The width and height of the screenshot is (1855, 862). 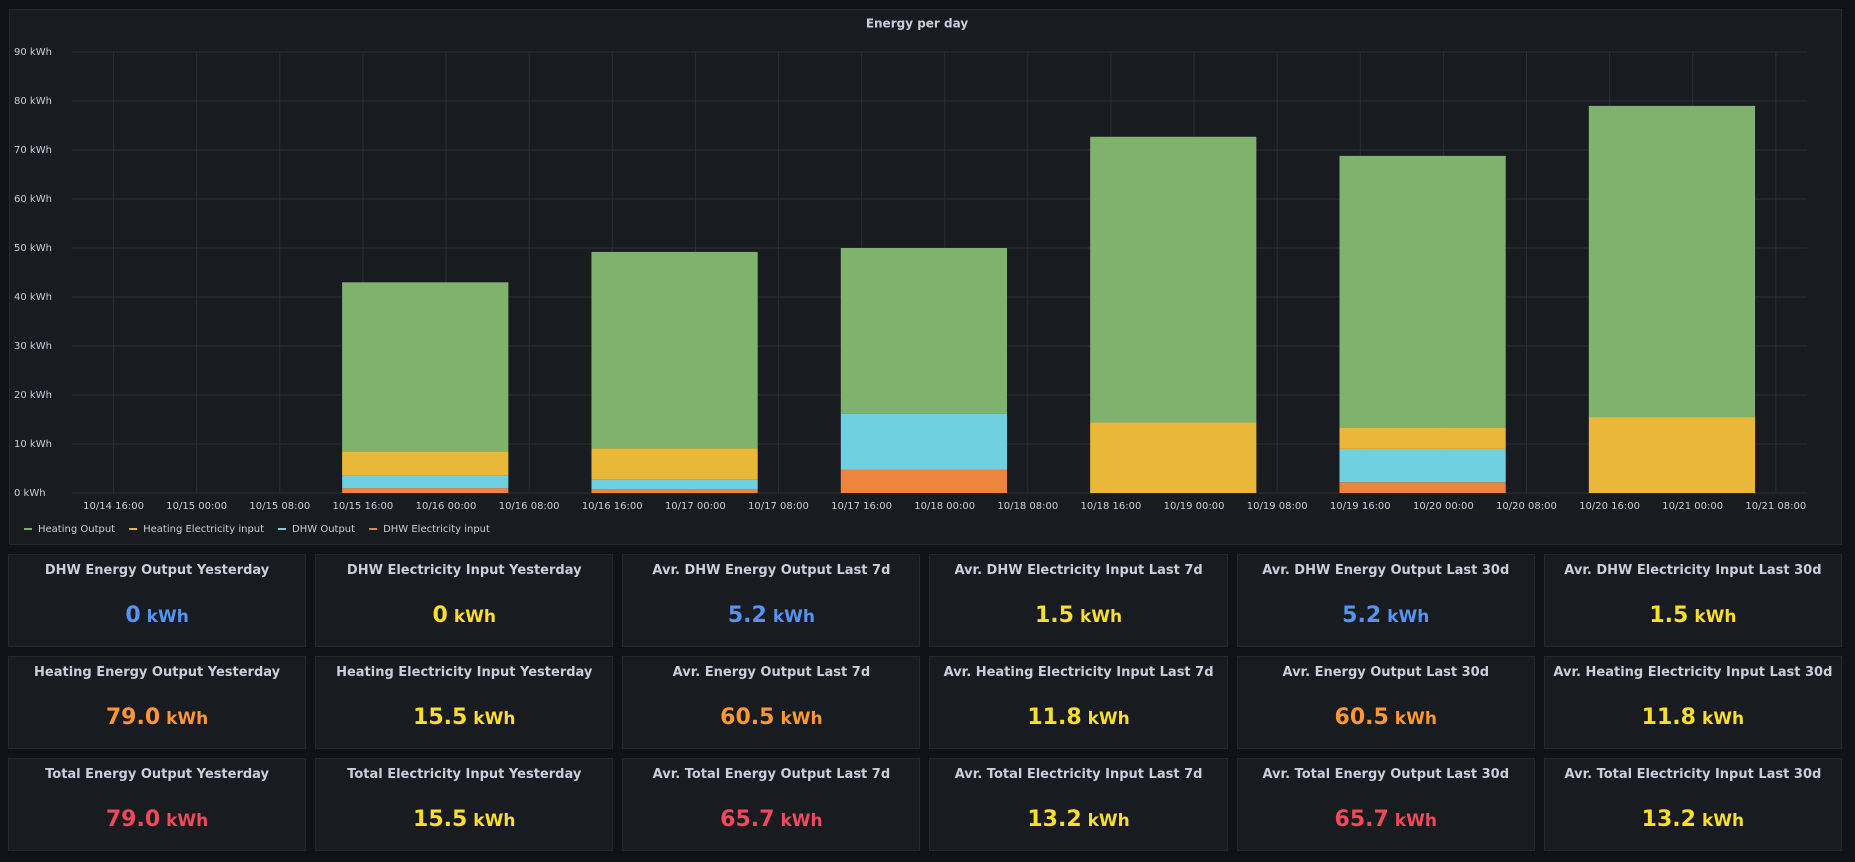 I want to click on x-tick-label: 10/15 08:00, so click(x=279, y=506).